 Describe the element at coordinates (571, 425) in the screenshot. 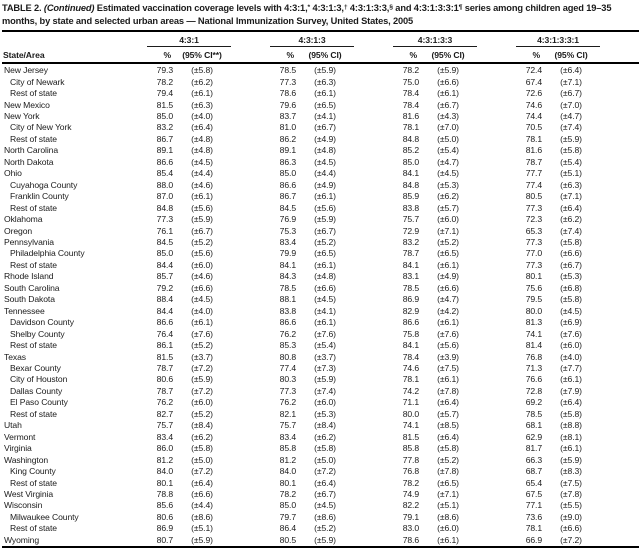

I see `ci-cell: (±8.8)` at that location.